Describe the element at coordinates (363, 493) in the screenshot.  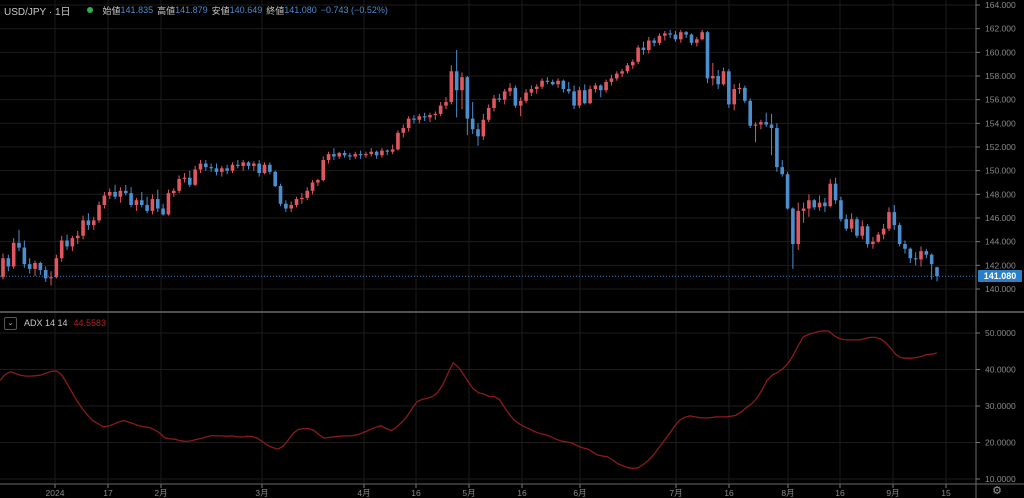
I see `svg-text: 4月` at that location.